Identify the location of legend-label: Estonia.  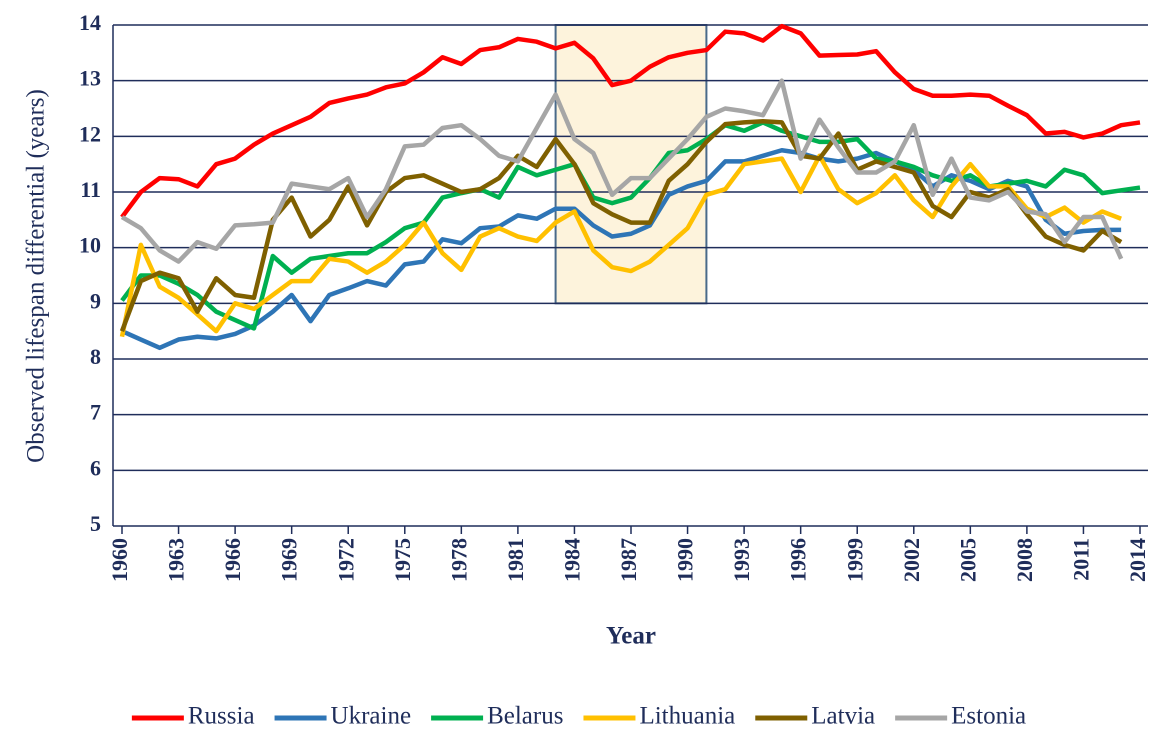
(988, 716).